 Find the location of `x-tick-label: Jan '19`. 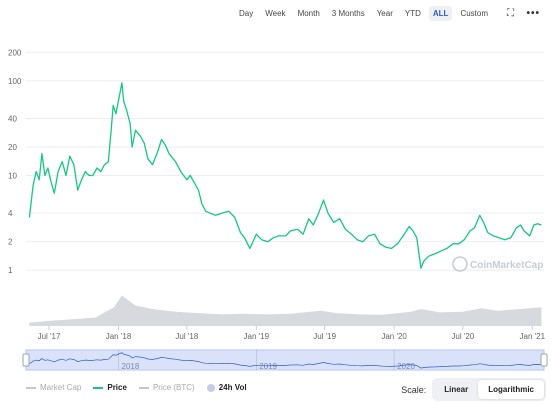

x-tick-label: Jan '19 is located at coordinates (257, 336).